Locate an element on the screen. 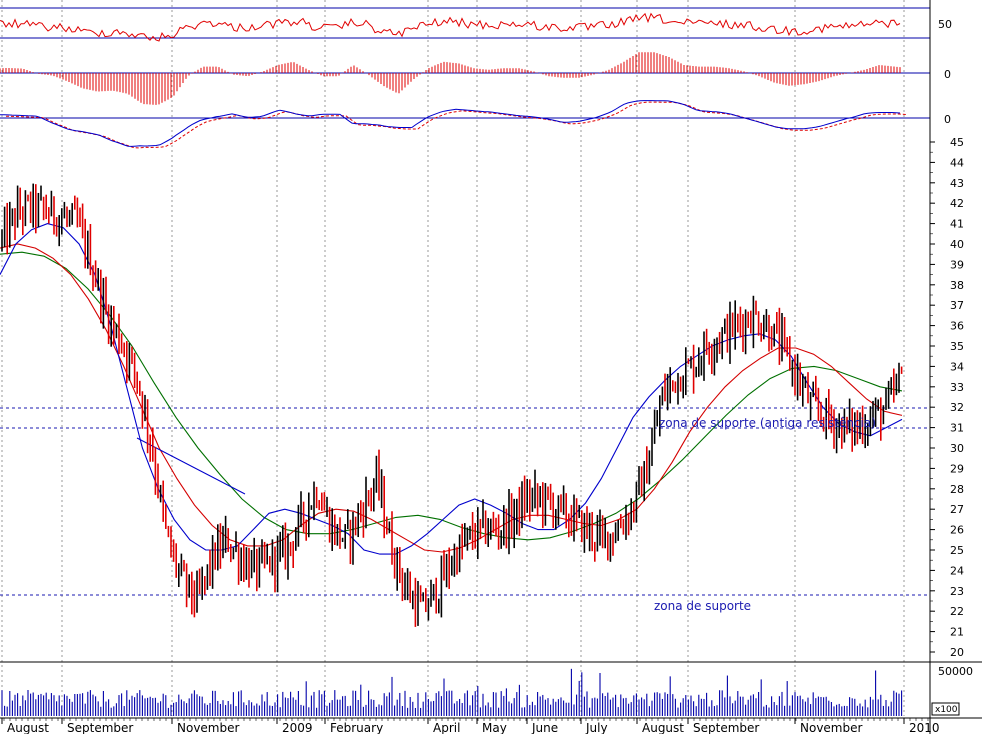  price-tick-label: 41 is located at coordinates (957, 224).